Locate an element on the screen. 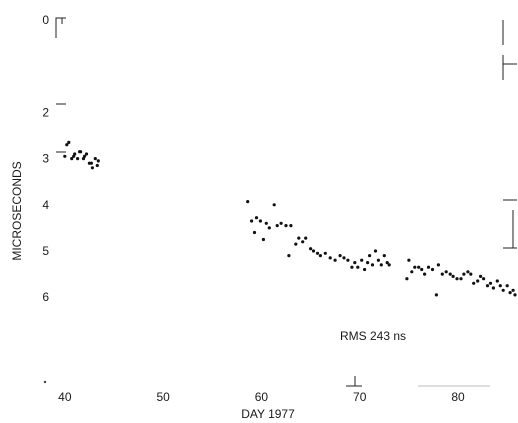 The width and height of the screenshot is (518, 423). right-edge-mark-top is located at coordinates (509, 50).